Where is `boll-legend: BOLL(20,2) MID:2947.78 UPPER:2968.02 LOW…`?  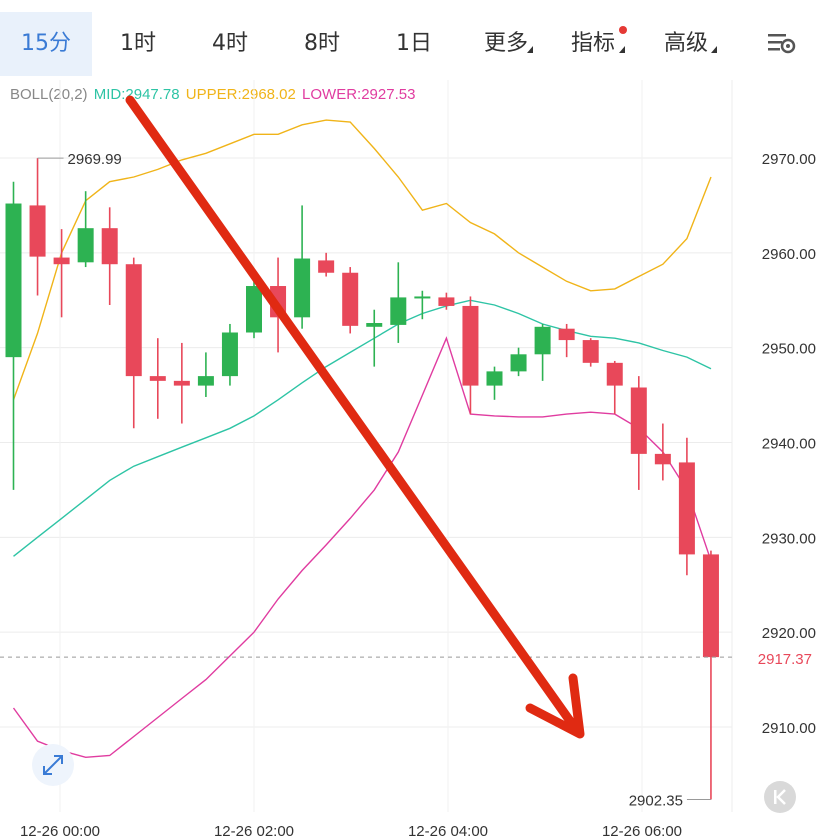
boll-legend: BOLL(20,2) MID:2947.78 UPPER:2968.02 LOW… is located at coordinates (213, 94).